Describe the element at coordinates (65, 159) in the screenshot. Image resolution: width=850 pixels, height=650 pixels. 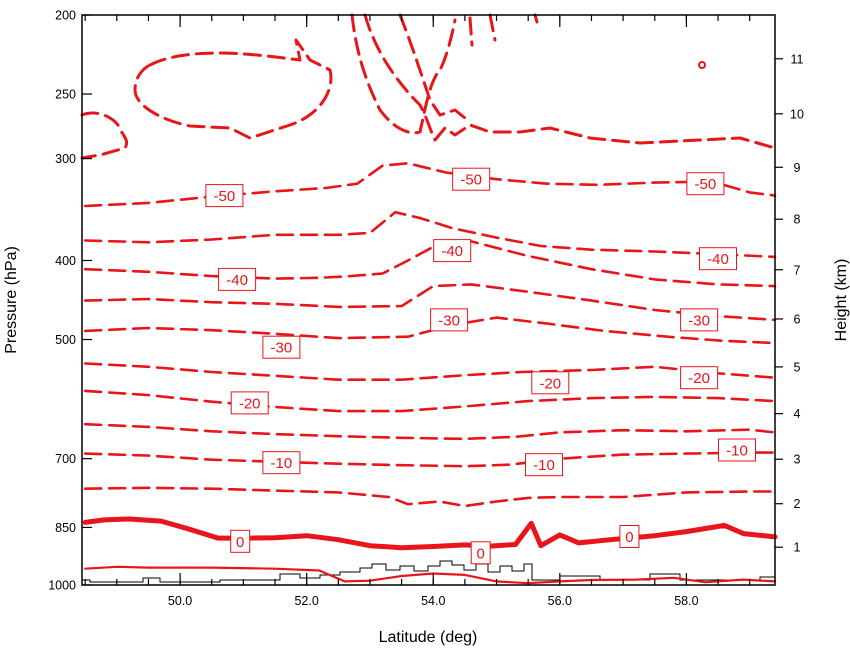
I see `y-tick-label: 300` at that location.